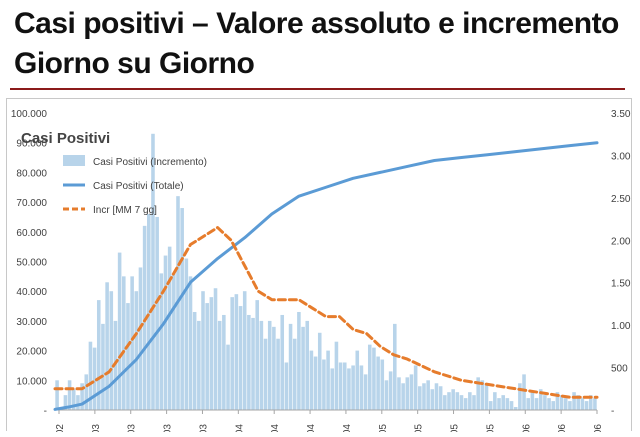 The image size is (640, 437). What do you see at coordinates (621, 326) in the screenshot?
I see `y-right-tick-label: 1.000` at bounding box center [621, 326].